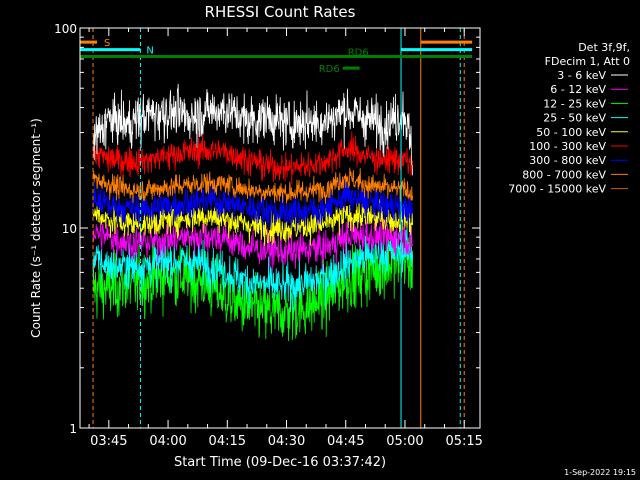 The height and width of the screenshot is (480, 640). What do you see at coordinates (252, 158) in the screenshot?
I see `series-100-300-kev` at bounding box center [252, 158].